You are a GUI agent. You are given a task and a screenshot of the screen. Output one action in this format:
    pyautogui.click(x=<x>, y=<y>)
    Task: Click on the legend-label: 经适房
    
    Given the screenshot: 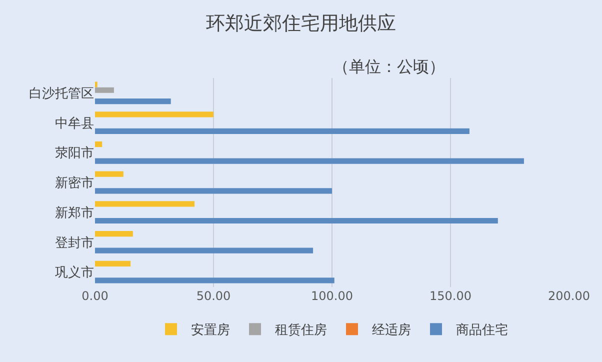 What is the action you would take?
    pyautogui.click(x=391, y=330)
    